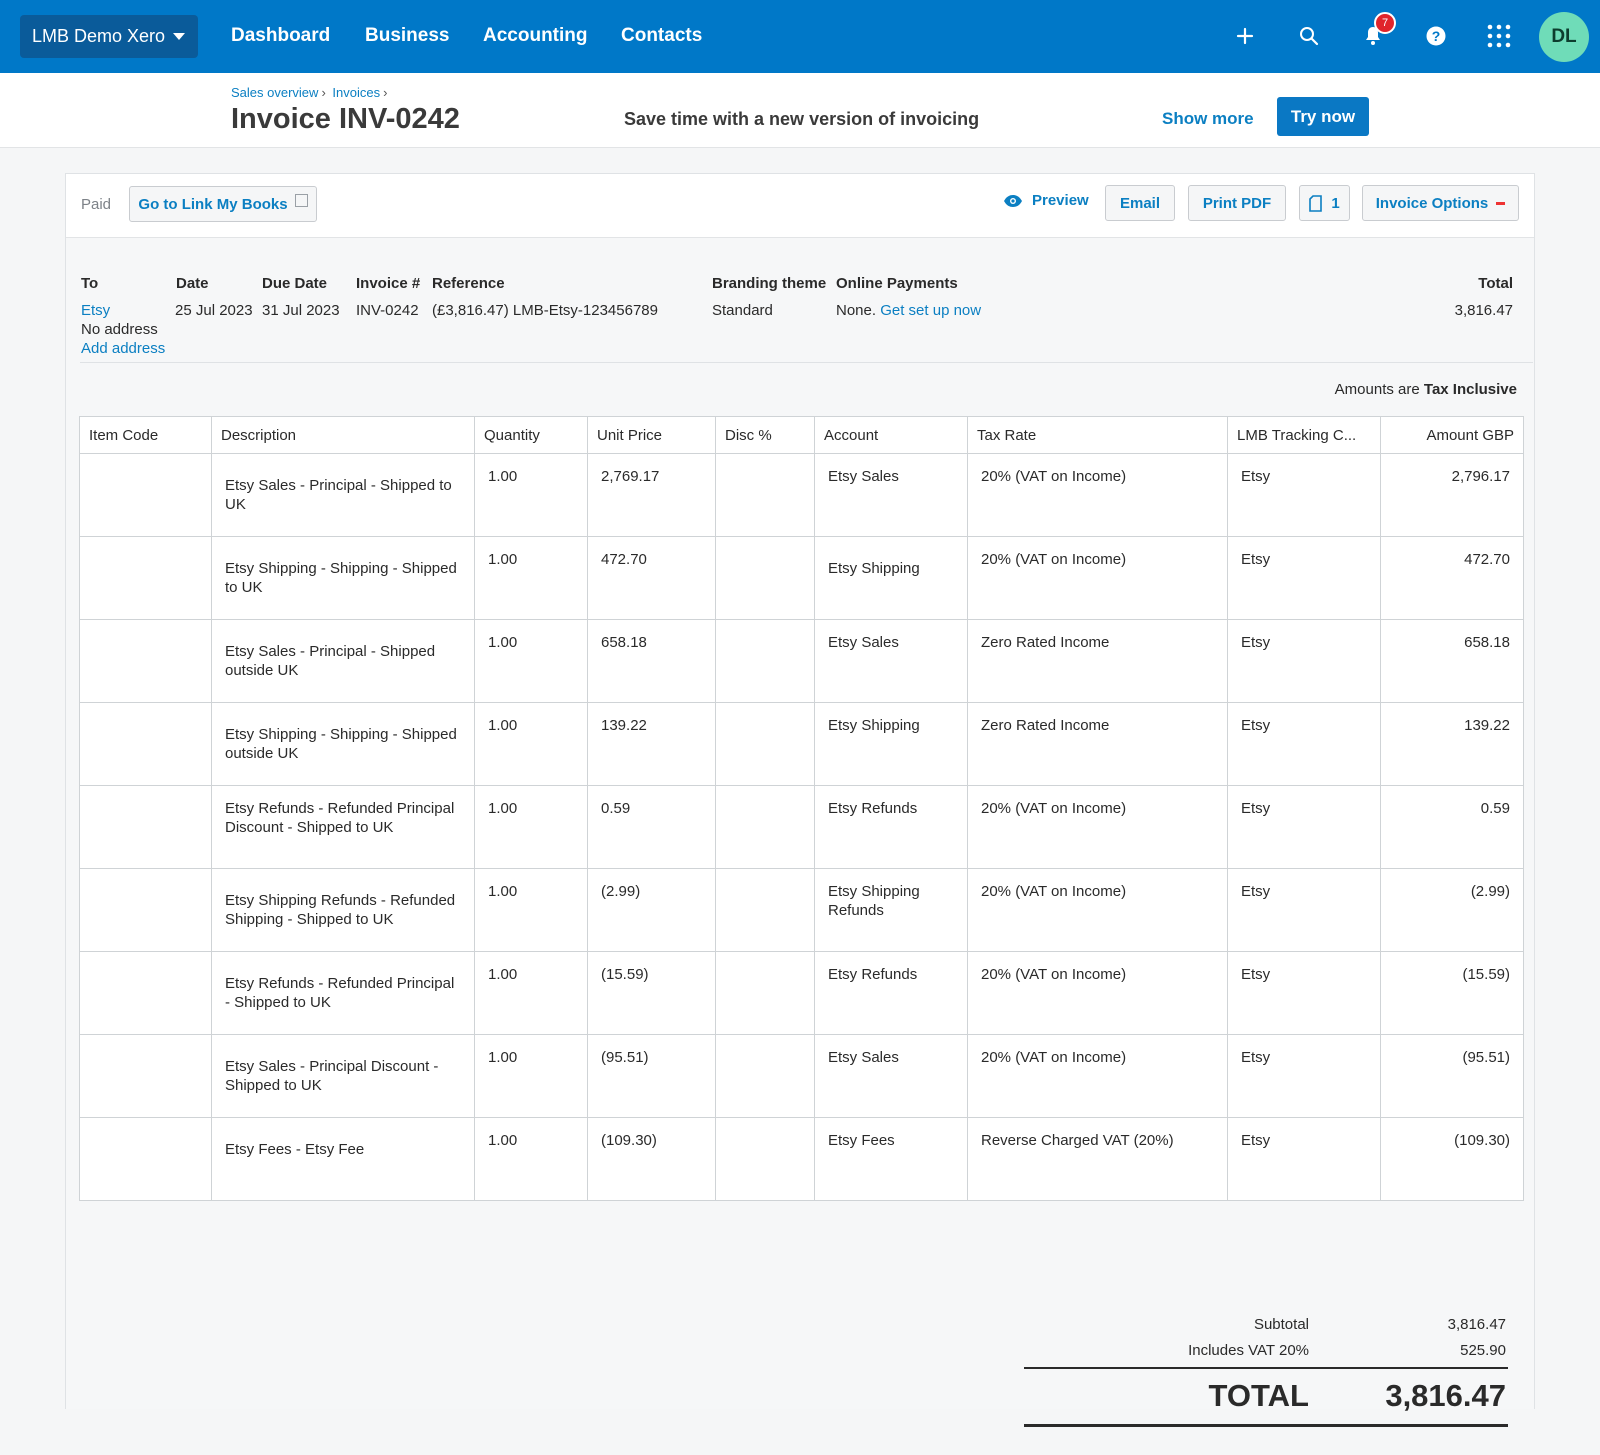  Describe the element at coordinates (343, 495) in the screenshot. I see `description-cell: Etsy Sales - Principal - Shipped to UK` at that location.